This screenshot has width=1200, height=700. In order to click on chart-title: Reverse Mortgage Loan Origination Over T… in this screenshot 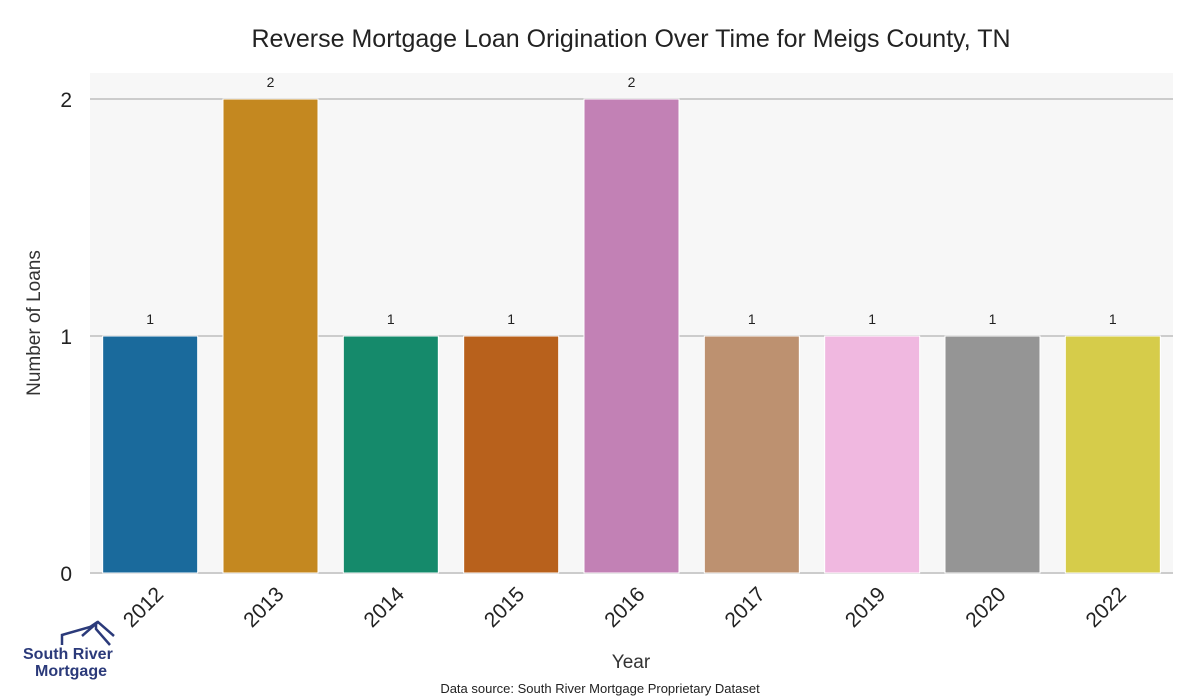, I will do `click(630, 39)`.